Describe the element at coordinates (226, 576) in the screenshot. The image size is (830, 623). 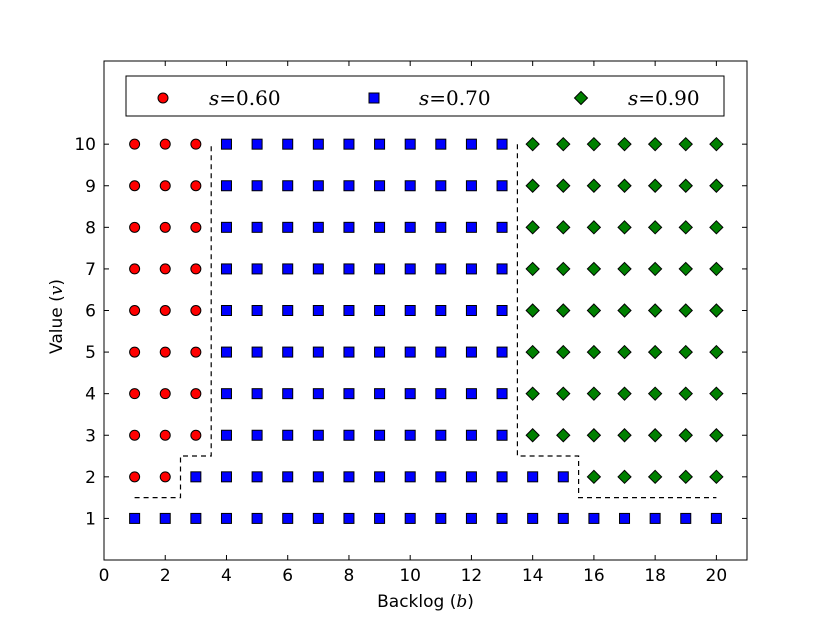
I see `x-tick-label: 4` at that location.